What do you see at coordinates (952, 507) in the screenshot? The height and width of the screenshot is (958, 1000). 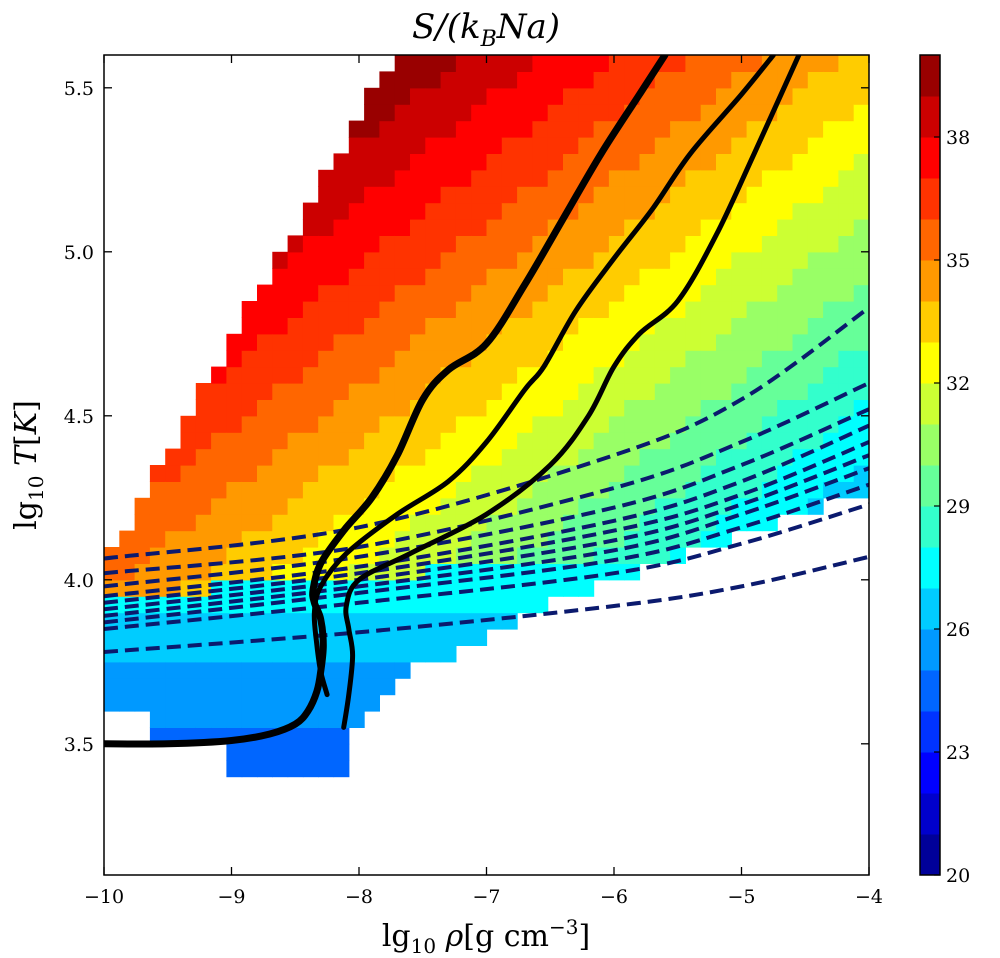 I see `colorbar-ticks: 20 23 26 29 32 35 38` at bounding box center [952, 507].